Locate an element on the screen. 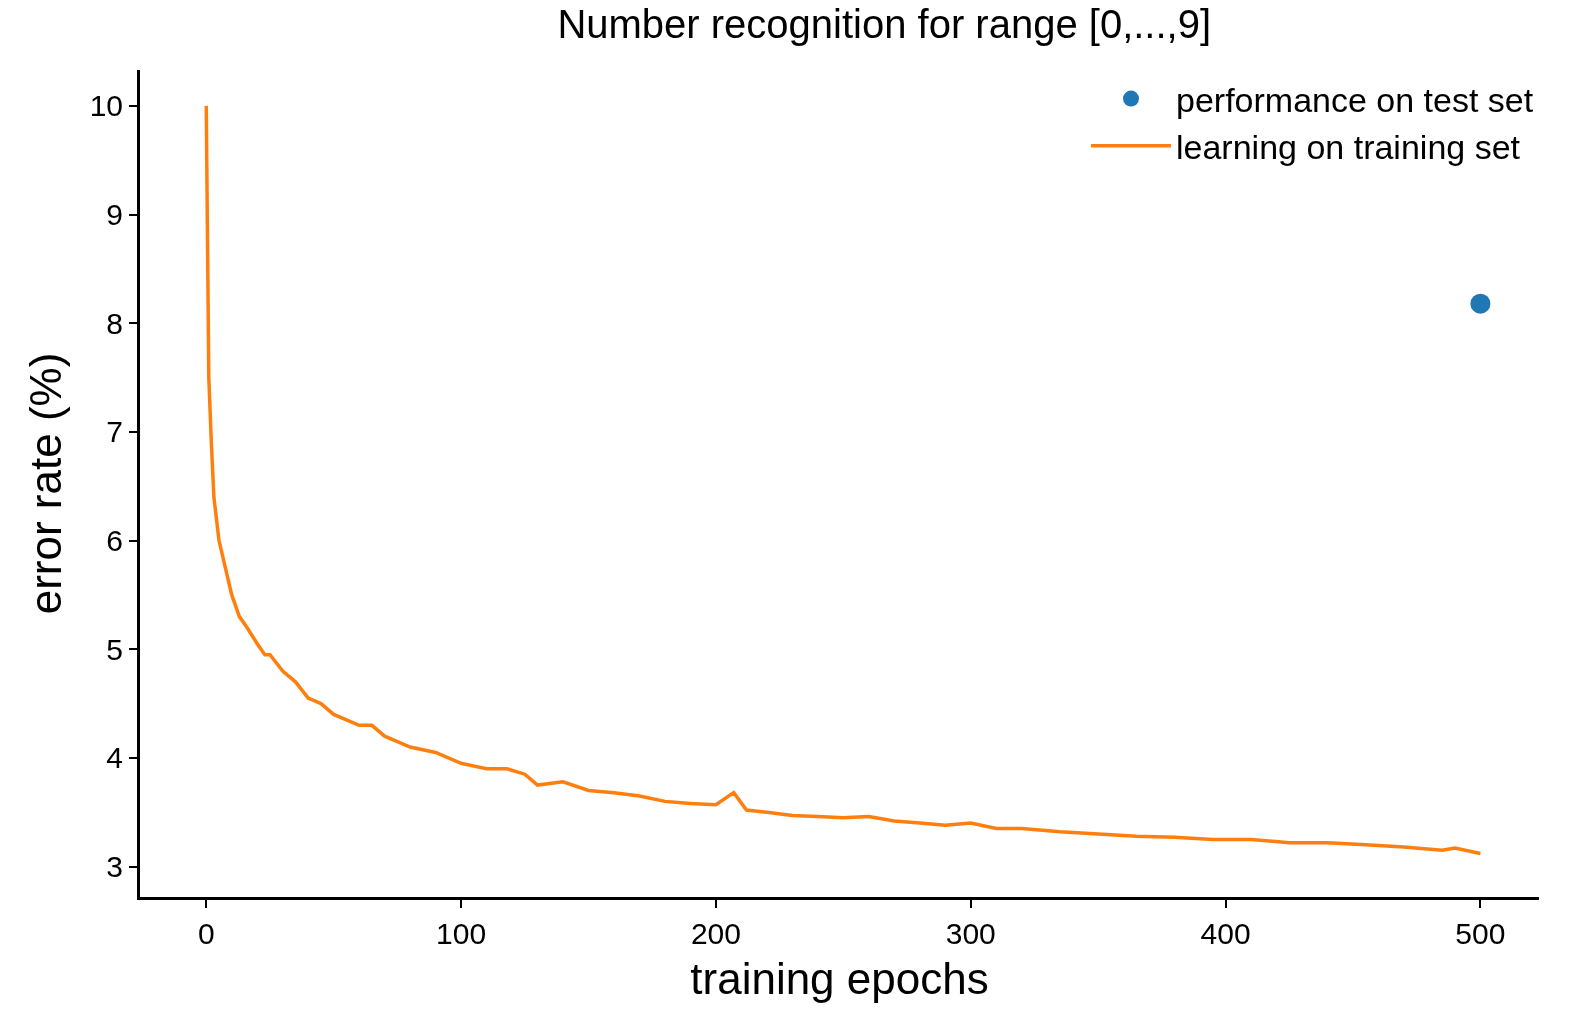 Image resolution: width=1579 pixels, height=1027 pixels. legend-label: learning on training set is located at coordinates (1348, 147).